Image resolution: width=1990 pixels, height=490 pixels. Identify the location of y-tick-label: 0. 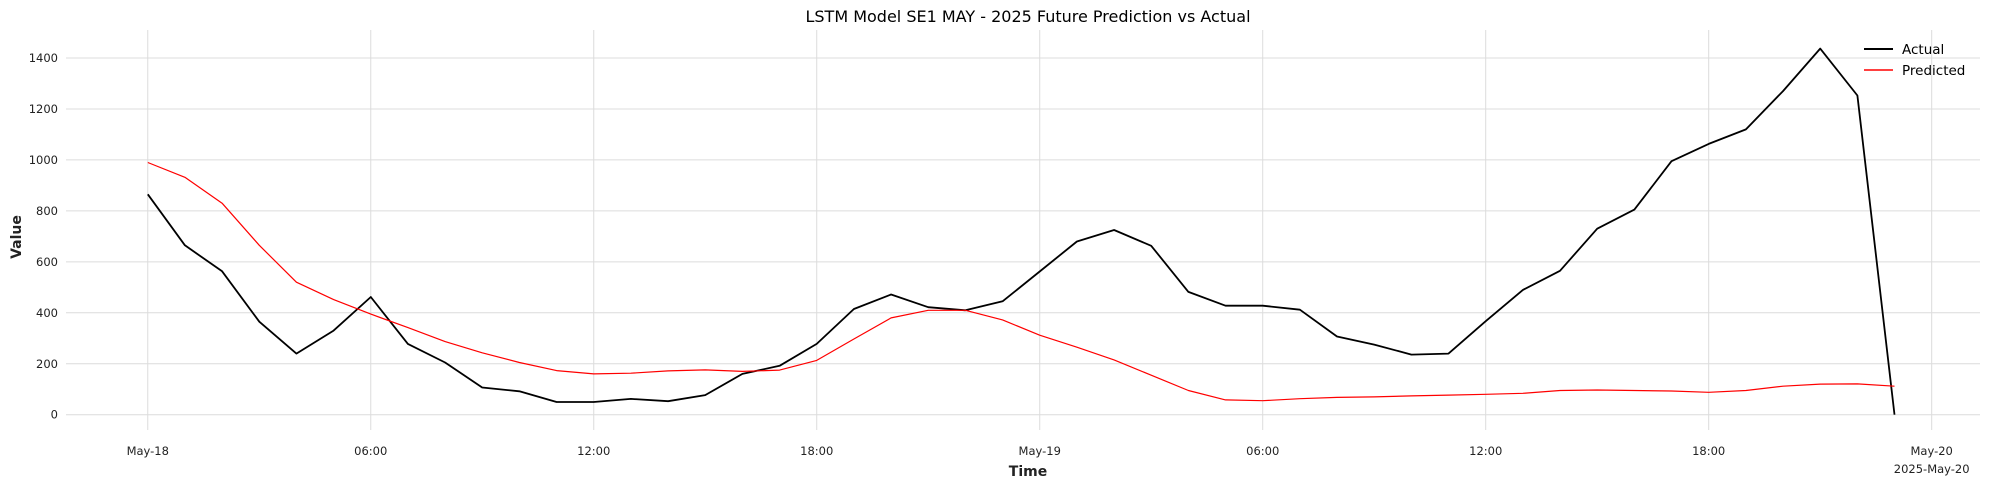
(54, 415).